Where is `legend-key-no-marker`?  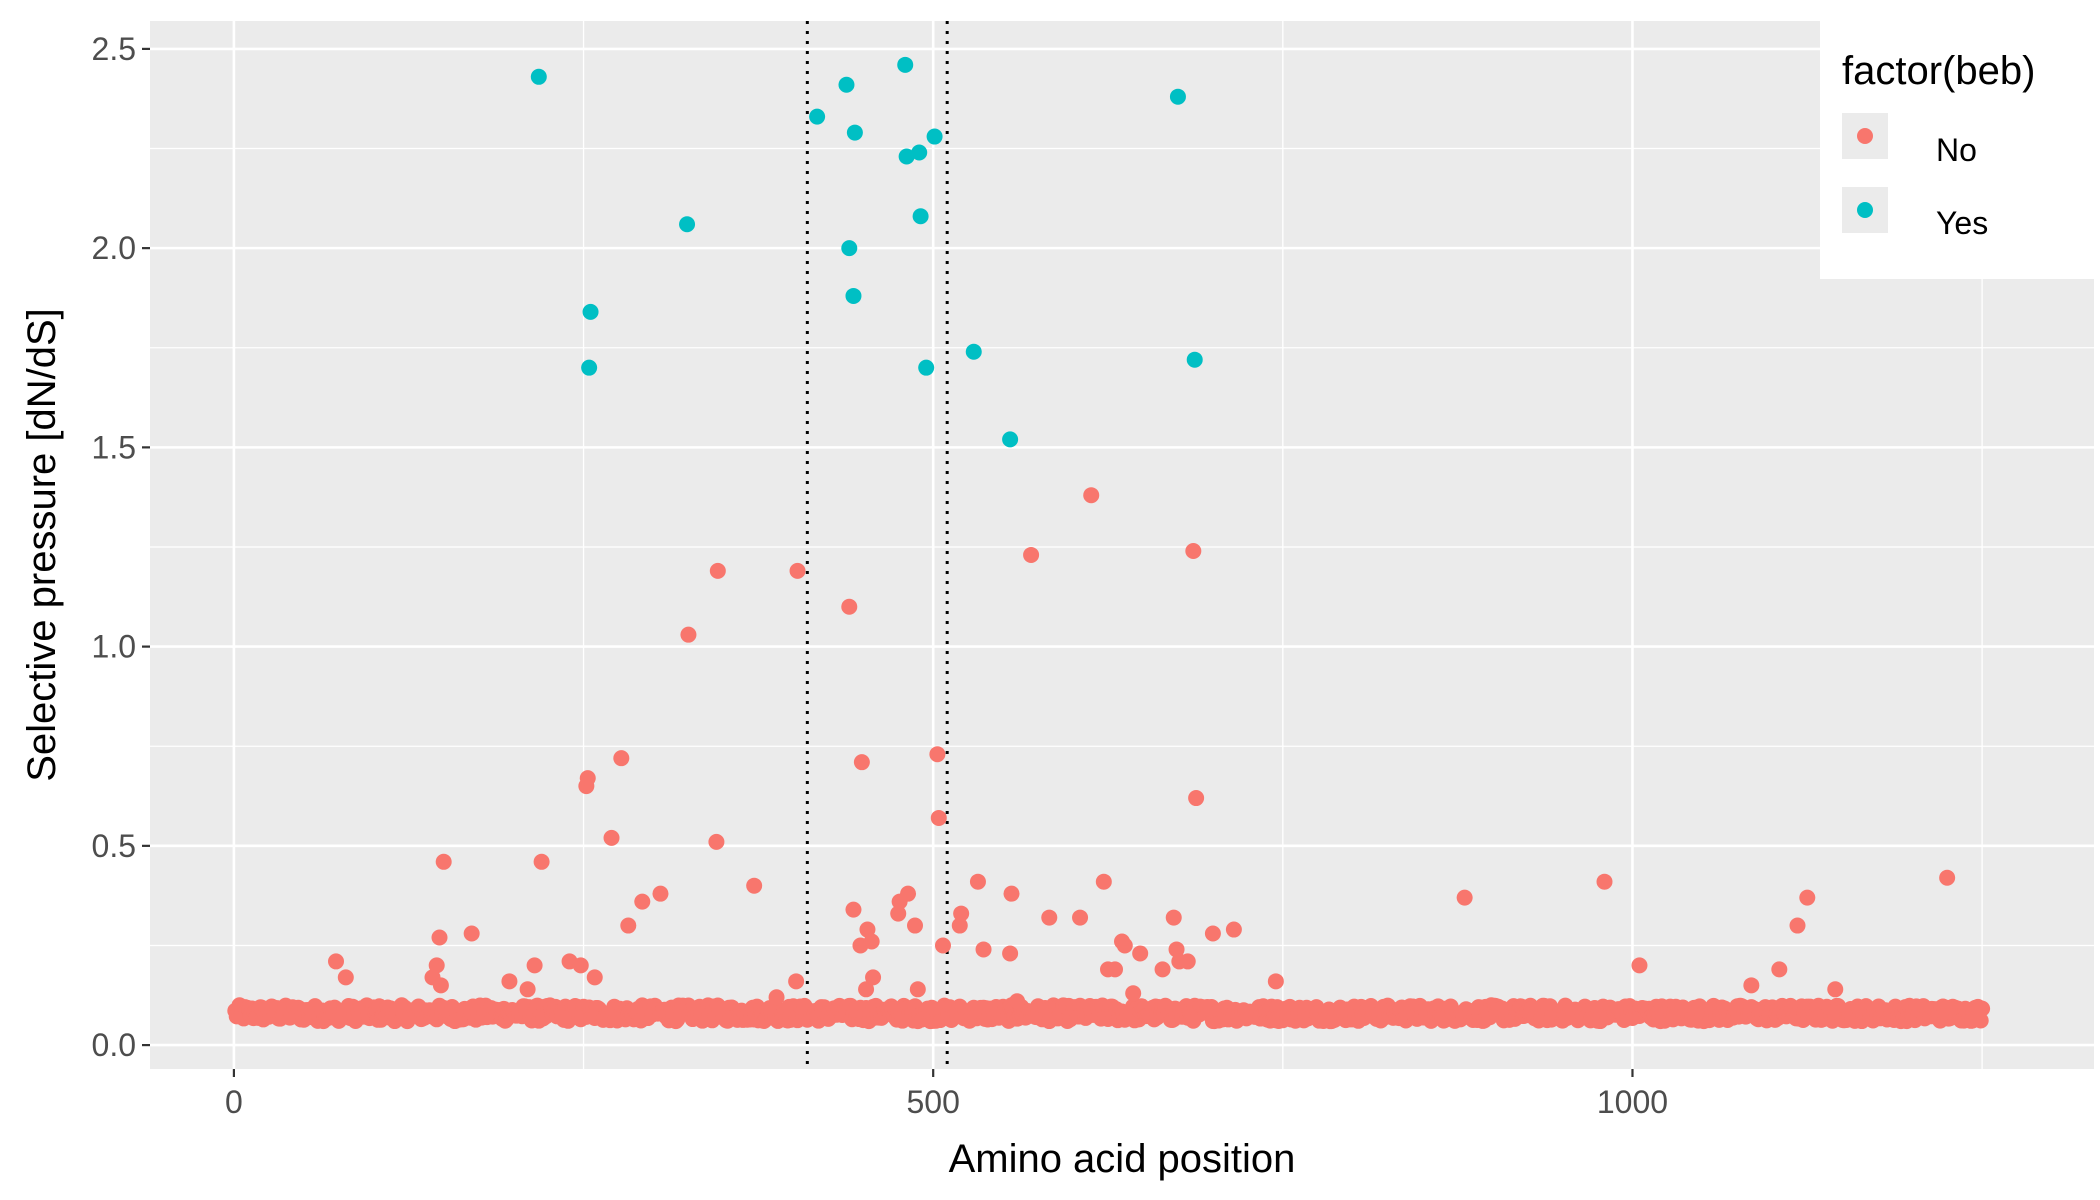 legend-key-no-marker is located at coordinates (1865, 136).